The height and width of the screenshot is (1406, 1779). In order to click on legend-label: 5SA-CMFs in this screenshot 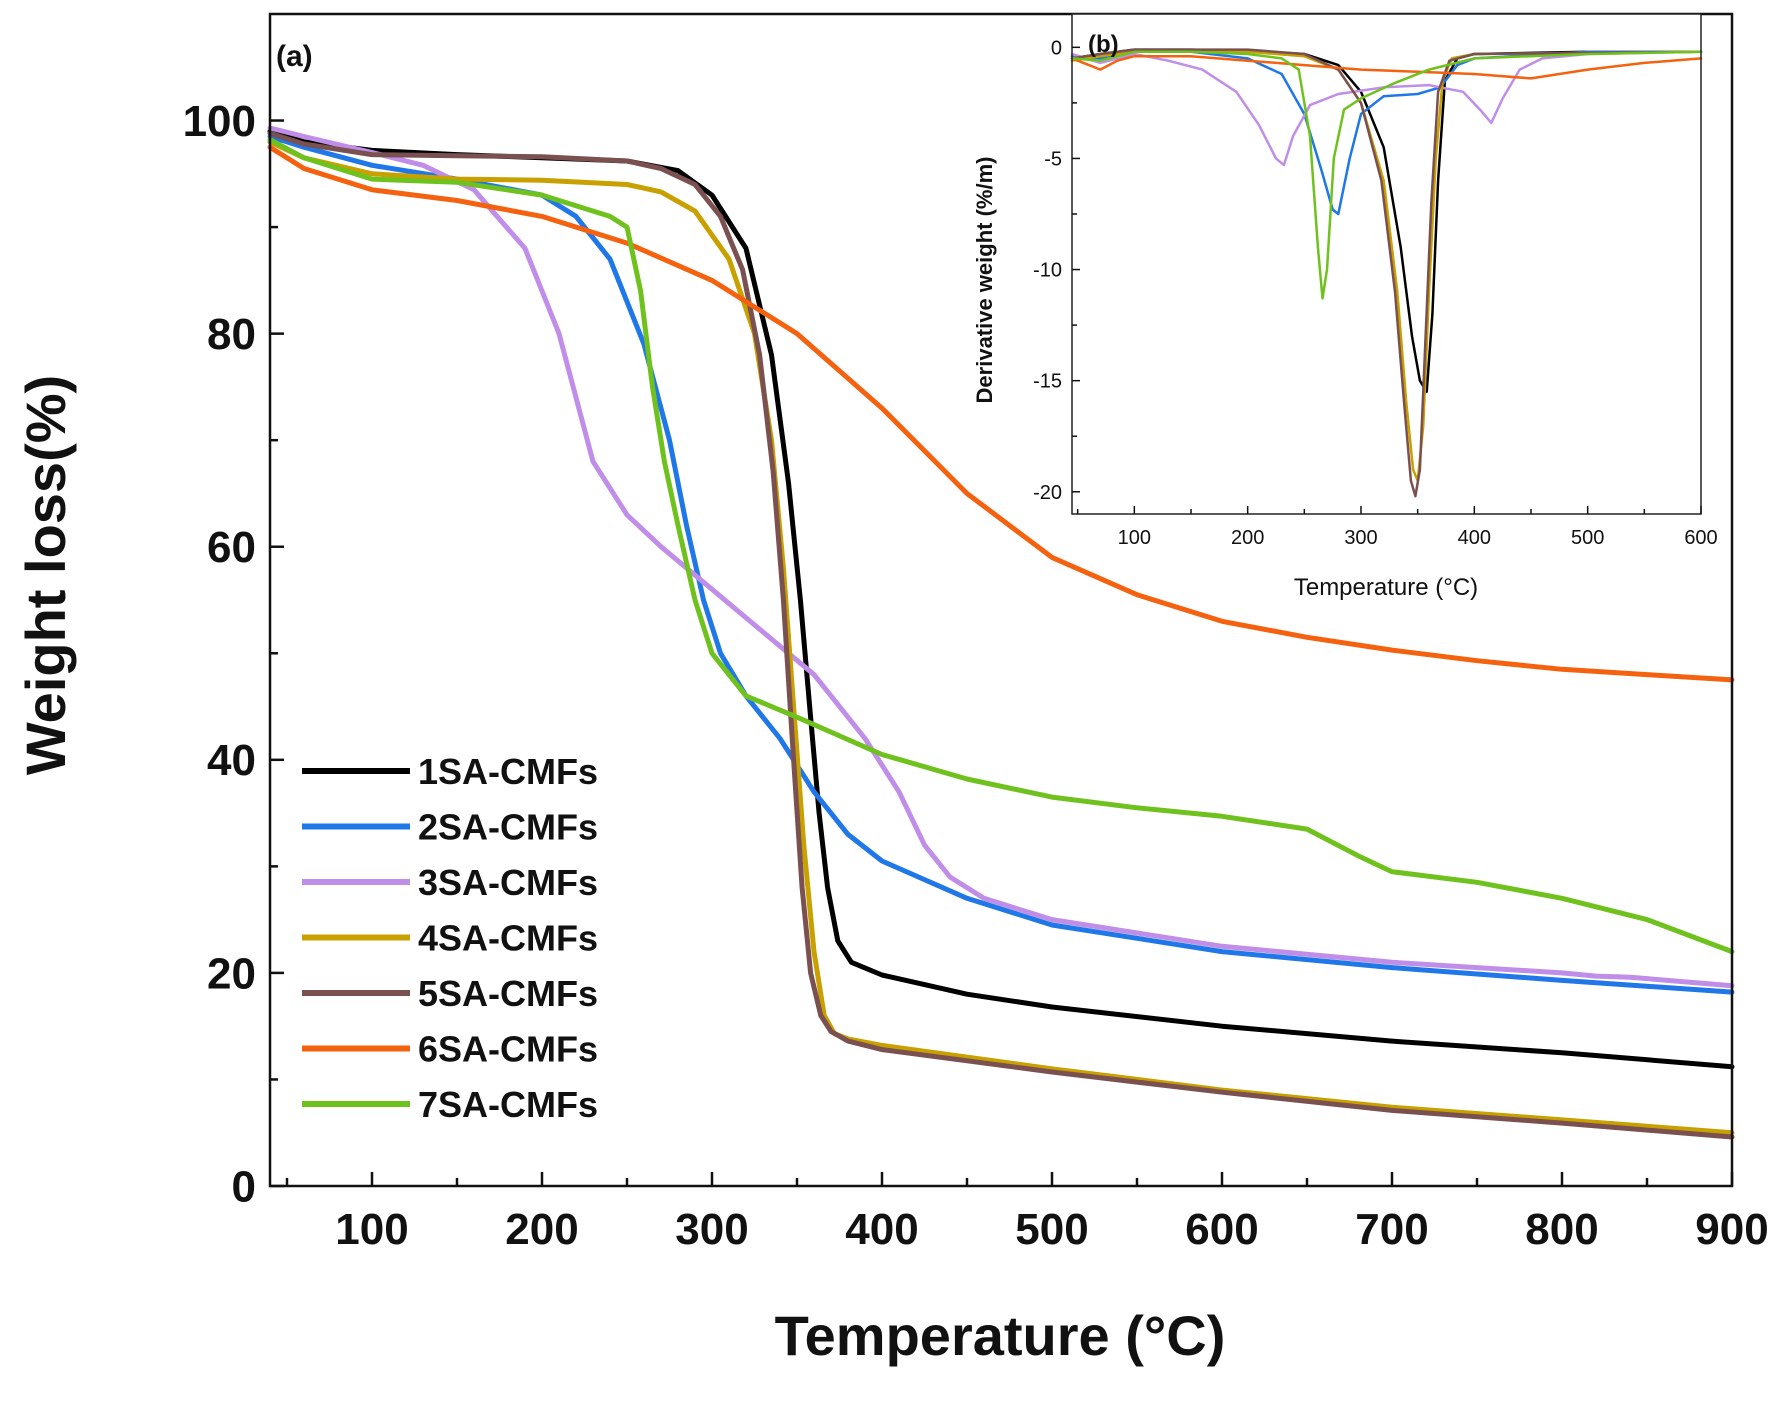, I will do `click(508, 993)`.